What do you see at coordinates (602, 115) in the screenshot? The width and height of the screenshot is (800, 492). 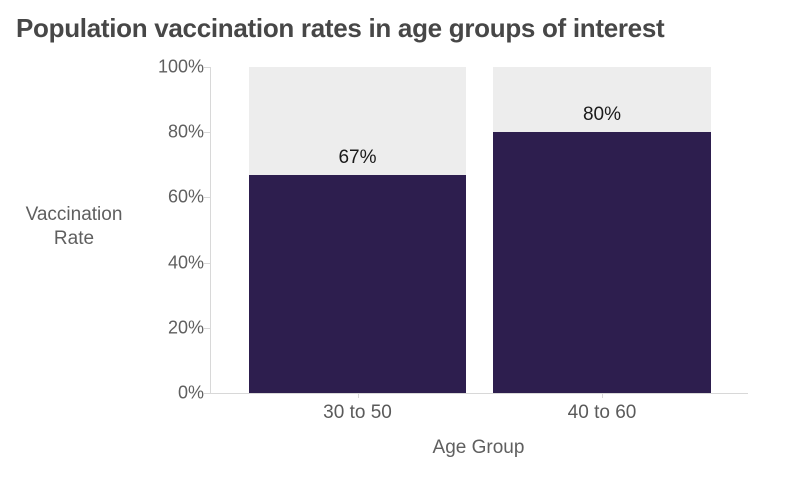 I see `bar-value-label: 80%` at bounding box center [602, 115].